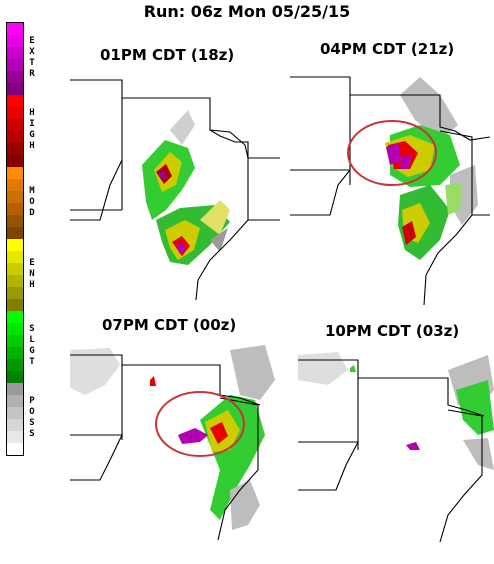 The height and width of the screenshot is (564, 494). I want to click on panel-title-18z: 01PM CDT (18z), so click(167, 55).